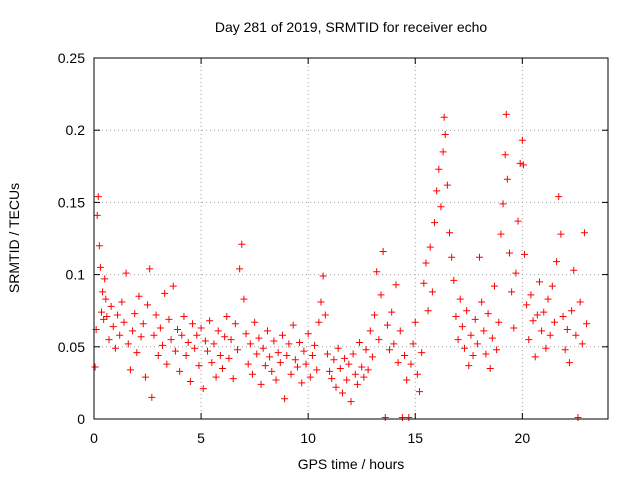 The width and height of the screenshot is (640, 480). What do you see at coordinates (71, 58) in the screenshot?
I see `y-tick-label: 0.25` at bounding box center [71, 58].